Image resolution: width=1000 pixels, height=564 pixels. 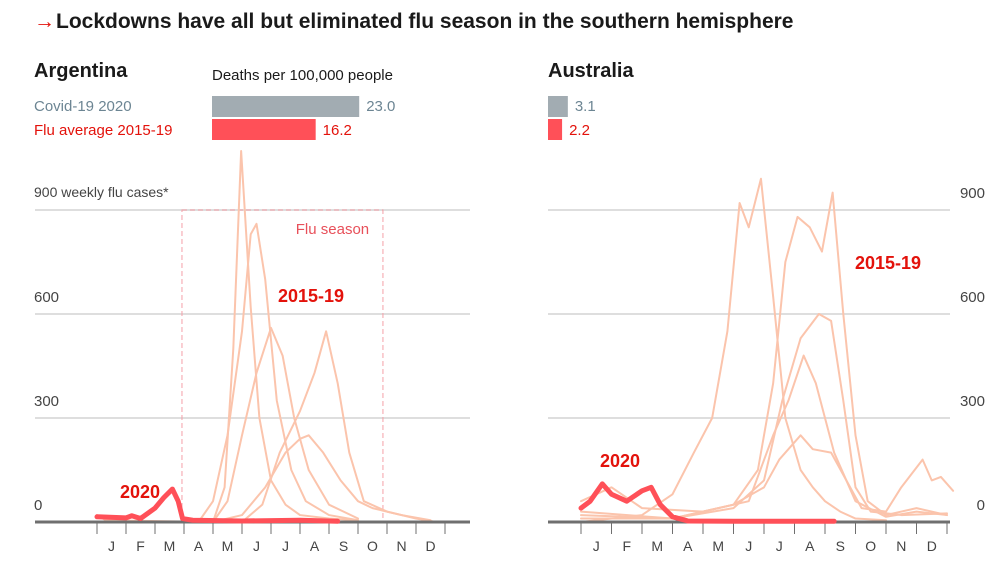 I want to click on bar-flu-label: 16.2, so click(x=337, y=130).